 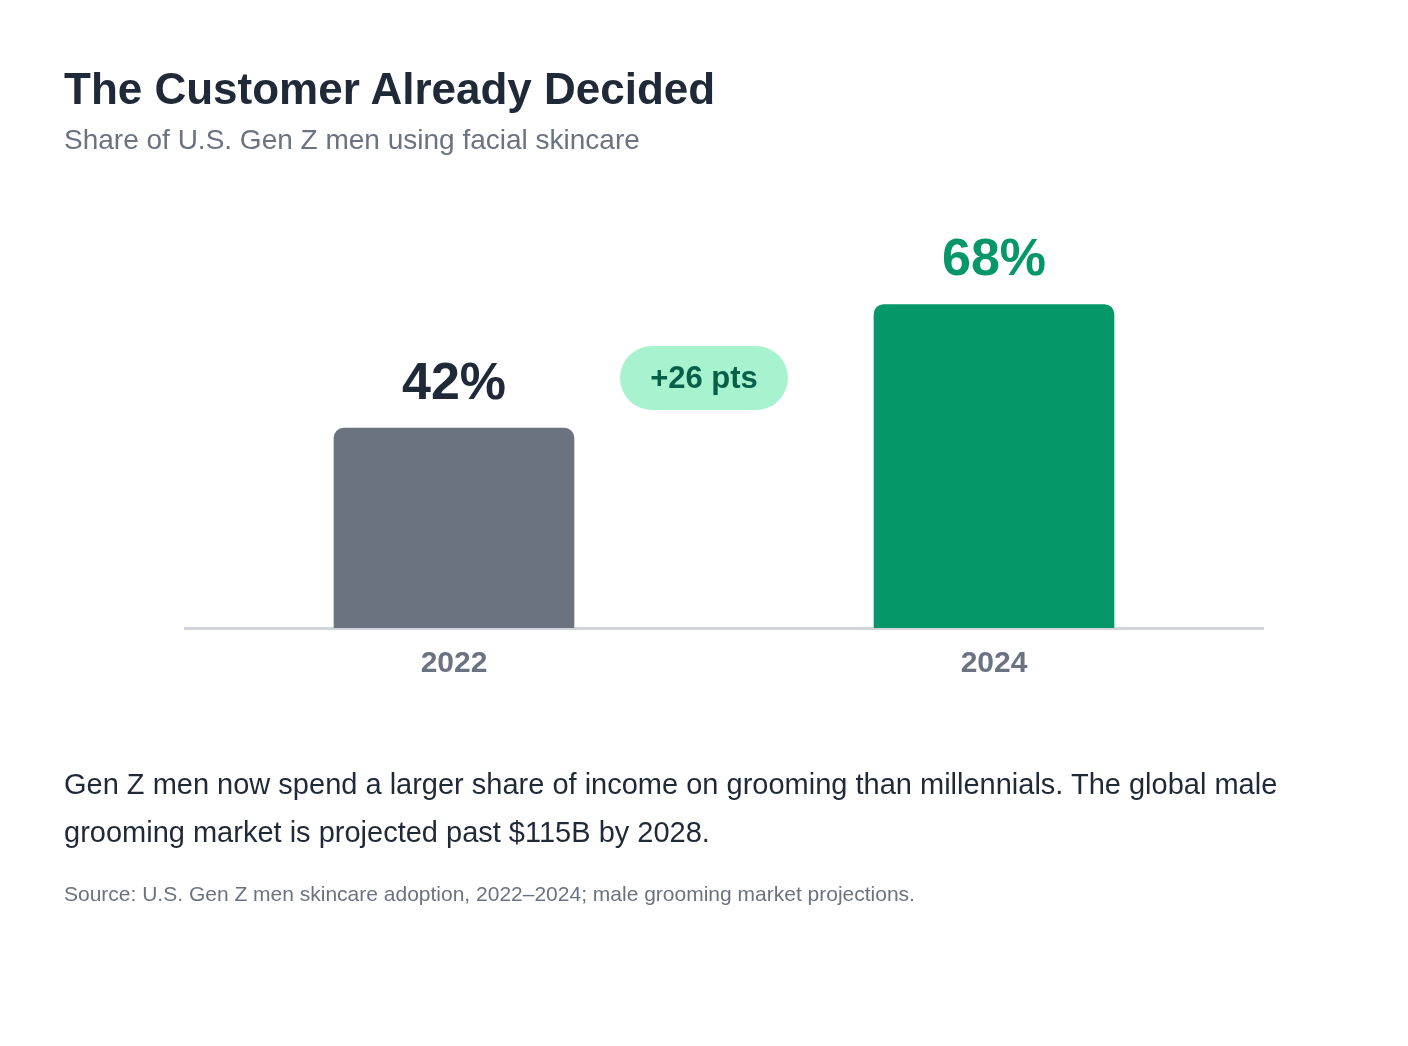 I want to click on x-tick-label: 2022, so click(x=454, y=662).